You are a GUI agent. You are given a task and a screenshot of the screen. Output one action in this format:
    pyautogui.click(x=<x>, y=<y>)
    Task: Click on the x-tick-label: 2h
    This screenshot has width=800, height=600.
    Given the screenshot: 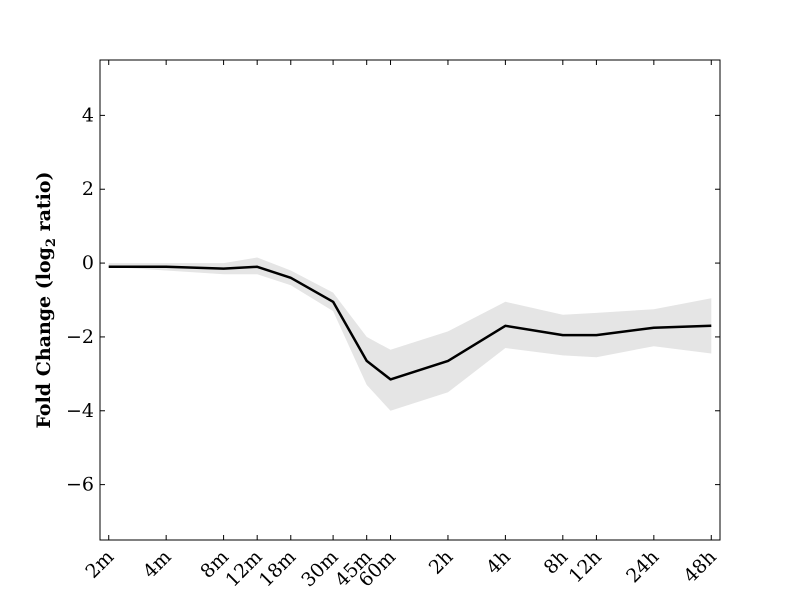 What is the action you would take?
    pyautogui.click(x=441, y=562)
    